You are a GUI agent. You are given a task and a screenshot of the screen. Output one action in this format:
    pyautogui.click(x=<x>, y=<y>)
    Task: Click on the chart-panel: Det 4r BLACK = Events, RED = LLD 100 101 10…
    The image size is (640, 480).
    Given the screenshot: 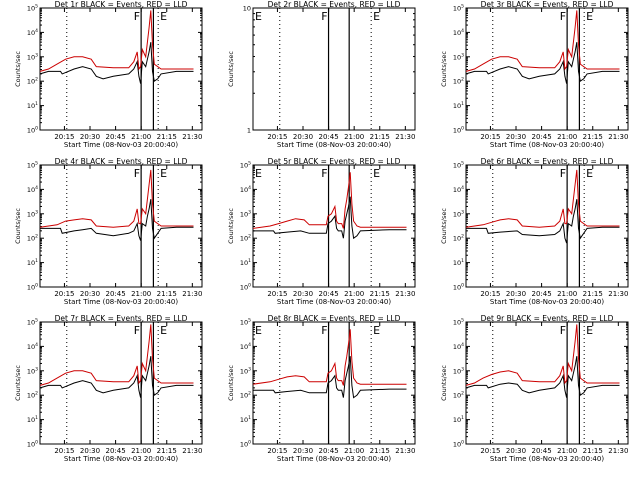 What is the action you would take?
    pyautogui.click(x=108, y=231)
    